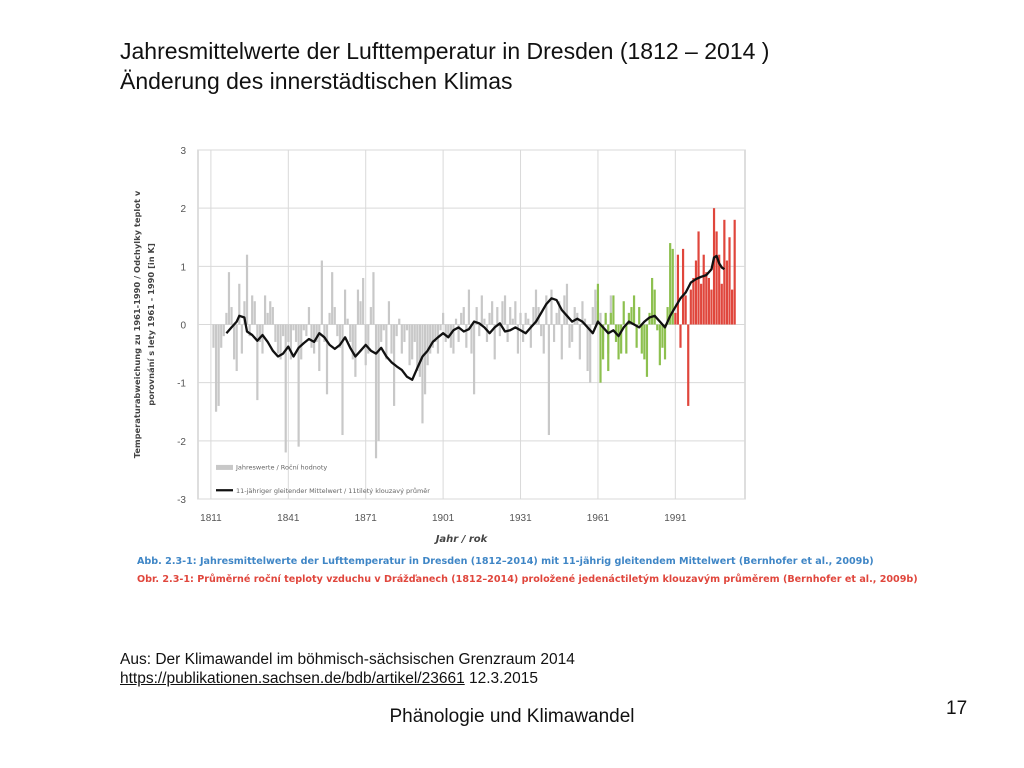  Describe the element at coordinates (288, 518) in the screenshot. I see `x-tick-label: 1841` at that location.